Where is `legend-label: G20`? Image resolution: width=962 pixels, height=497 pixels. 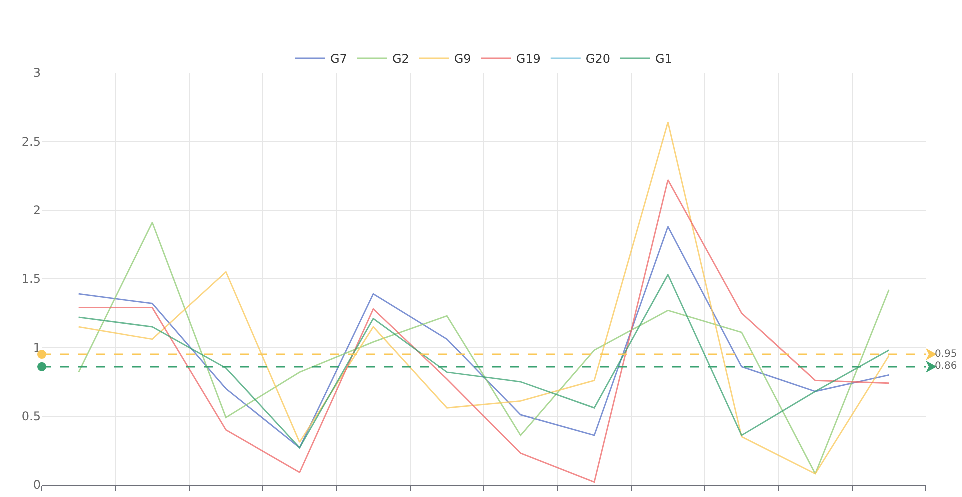
legend-label: G20 is located at coordinates (598, 59).